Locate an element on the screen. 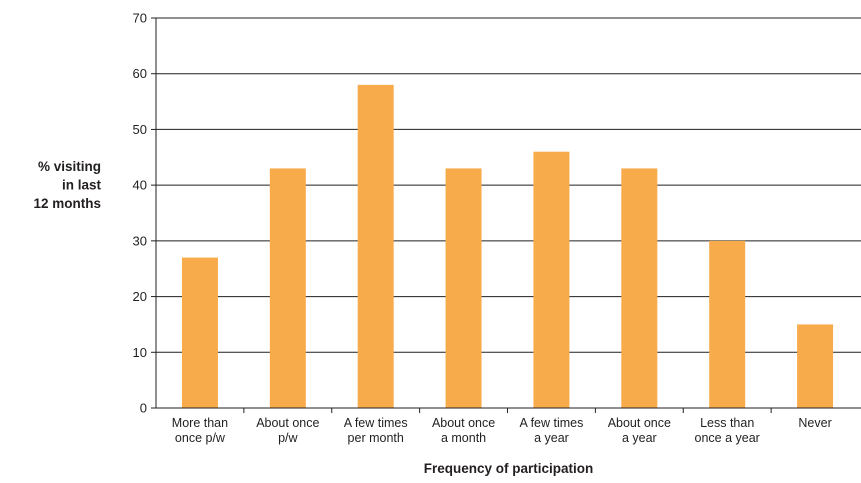 This screenshot has width=861, height=483. y-tick-label: 40 is located at coordinates (140, 185).